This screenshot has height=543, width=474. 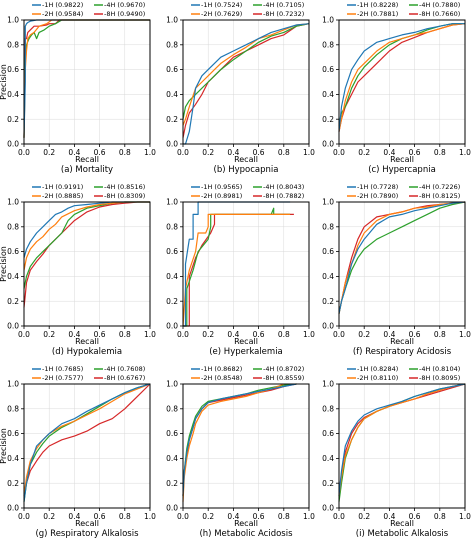 I want to click on legend-label-2h: -2H (0.7629), so click(x=221, y=14).